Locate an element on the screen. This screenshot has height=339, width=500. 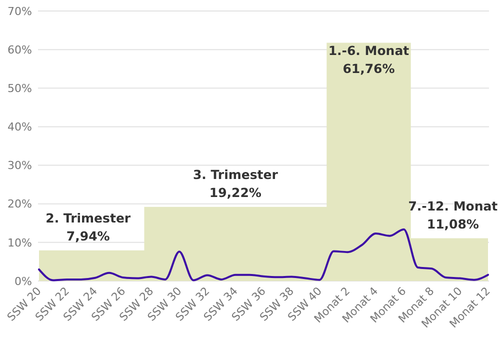
y-tick-label: 0% is located at coordinates (23, 281).